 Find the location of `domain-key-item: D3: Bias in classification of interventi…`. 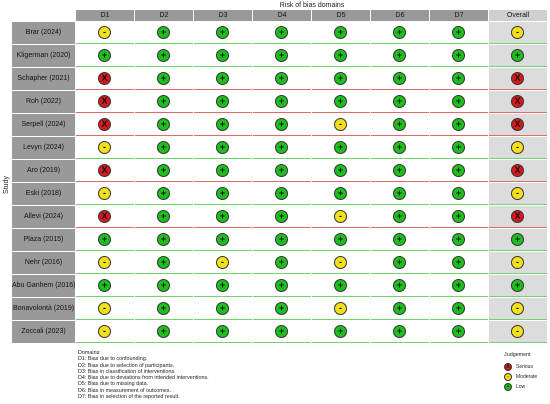

domain-key-item: D3: Bias in classification of interventi… is located at coordinates (127, 371).